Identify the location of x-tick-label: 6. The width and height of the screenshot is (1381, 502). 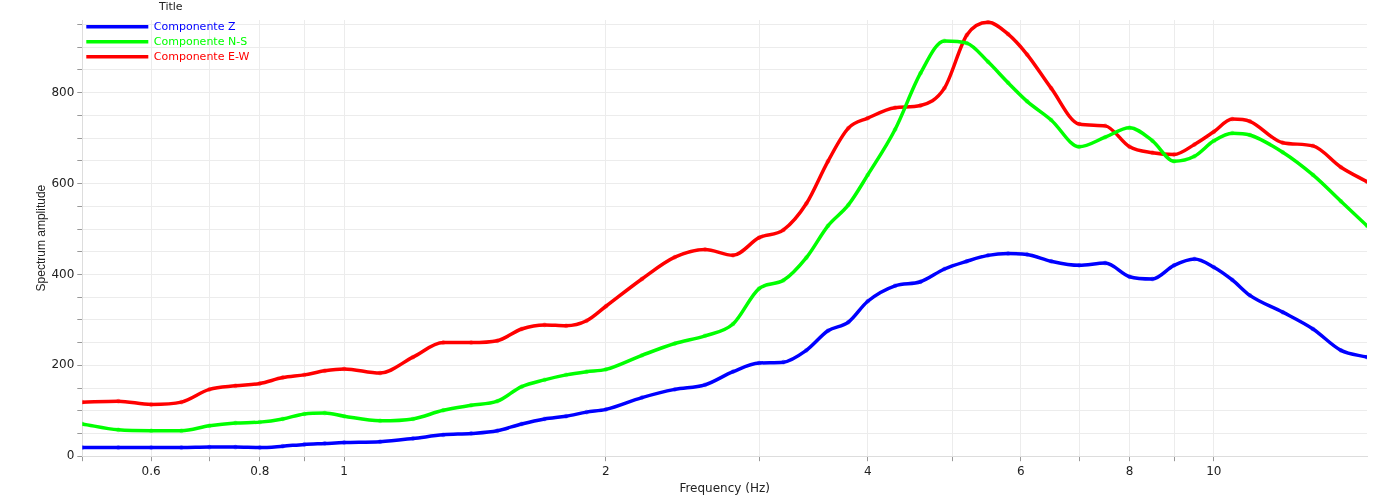
(1021, 470).